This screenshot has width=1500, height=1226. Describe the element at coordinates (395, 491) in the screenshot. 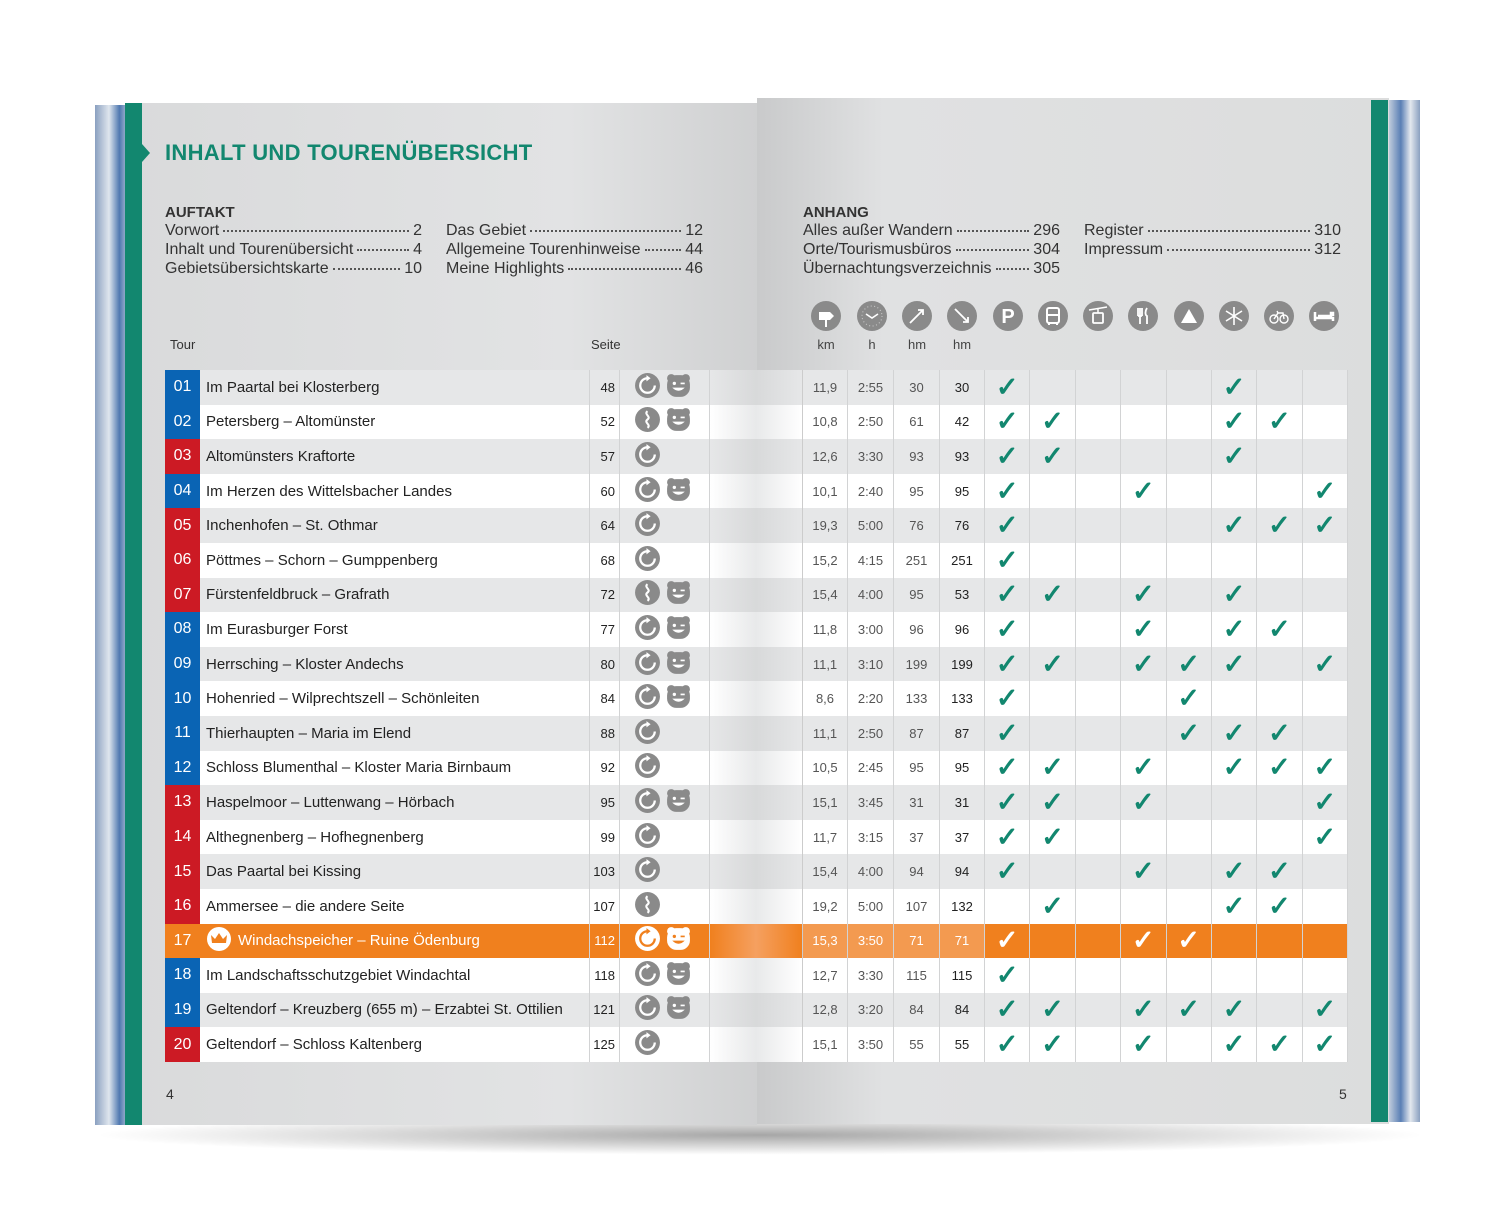

I see `tour-name: Im Herzen des Wittelsbacher Landes` at that location.